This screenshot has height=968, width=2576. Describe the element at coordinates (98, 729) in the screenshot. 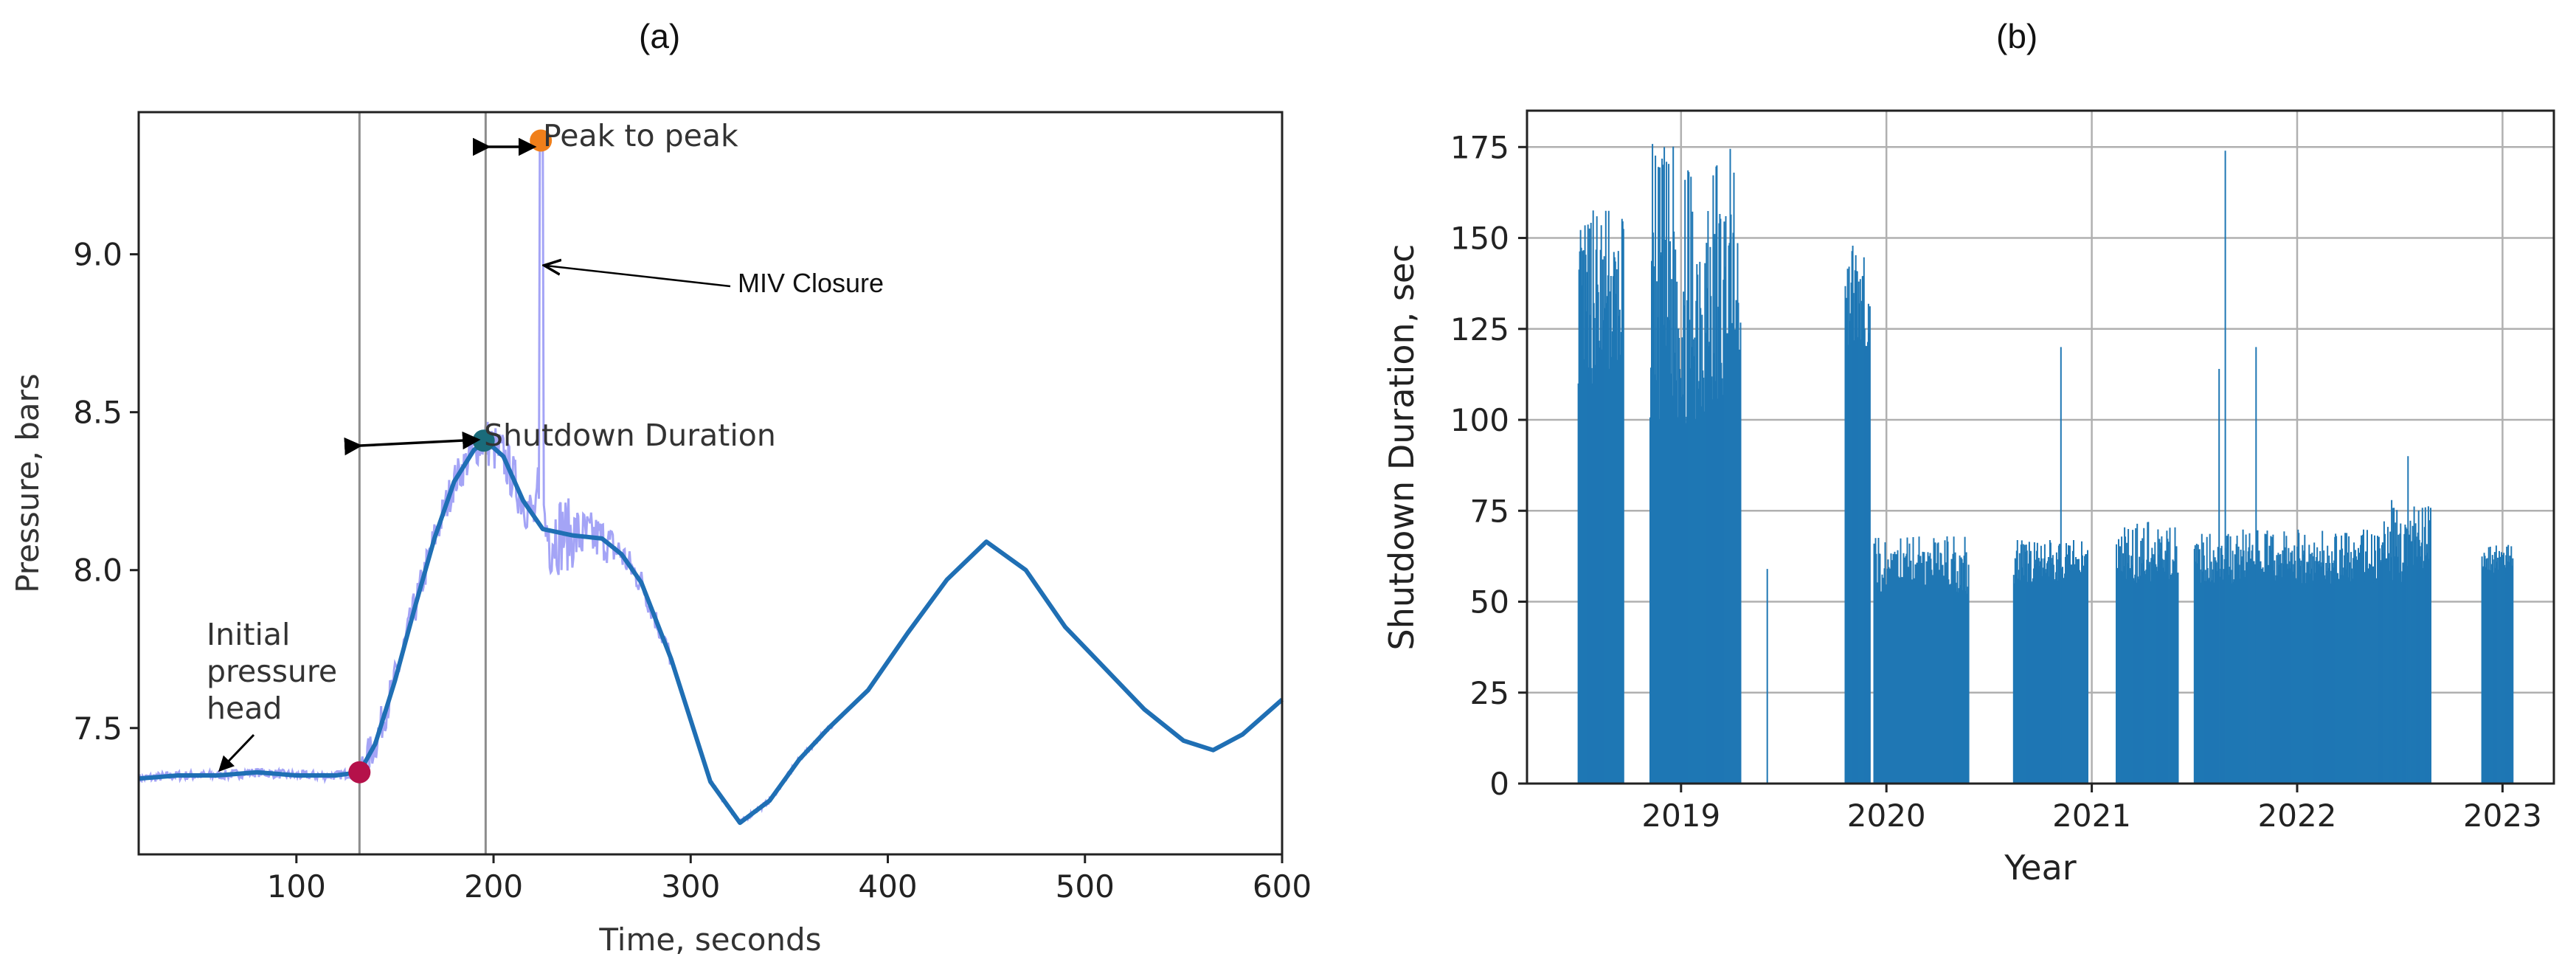

I see `y-tick-label-a: 7.5` at that location.